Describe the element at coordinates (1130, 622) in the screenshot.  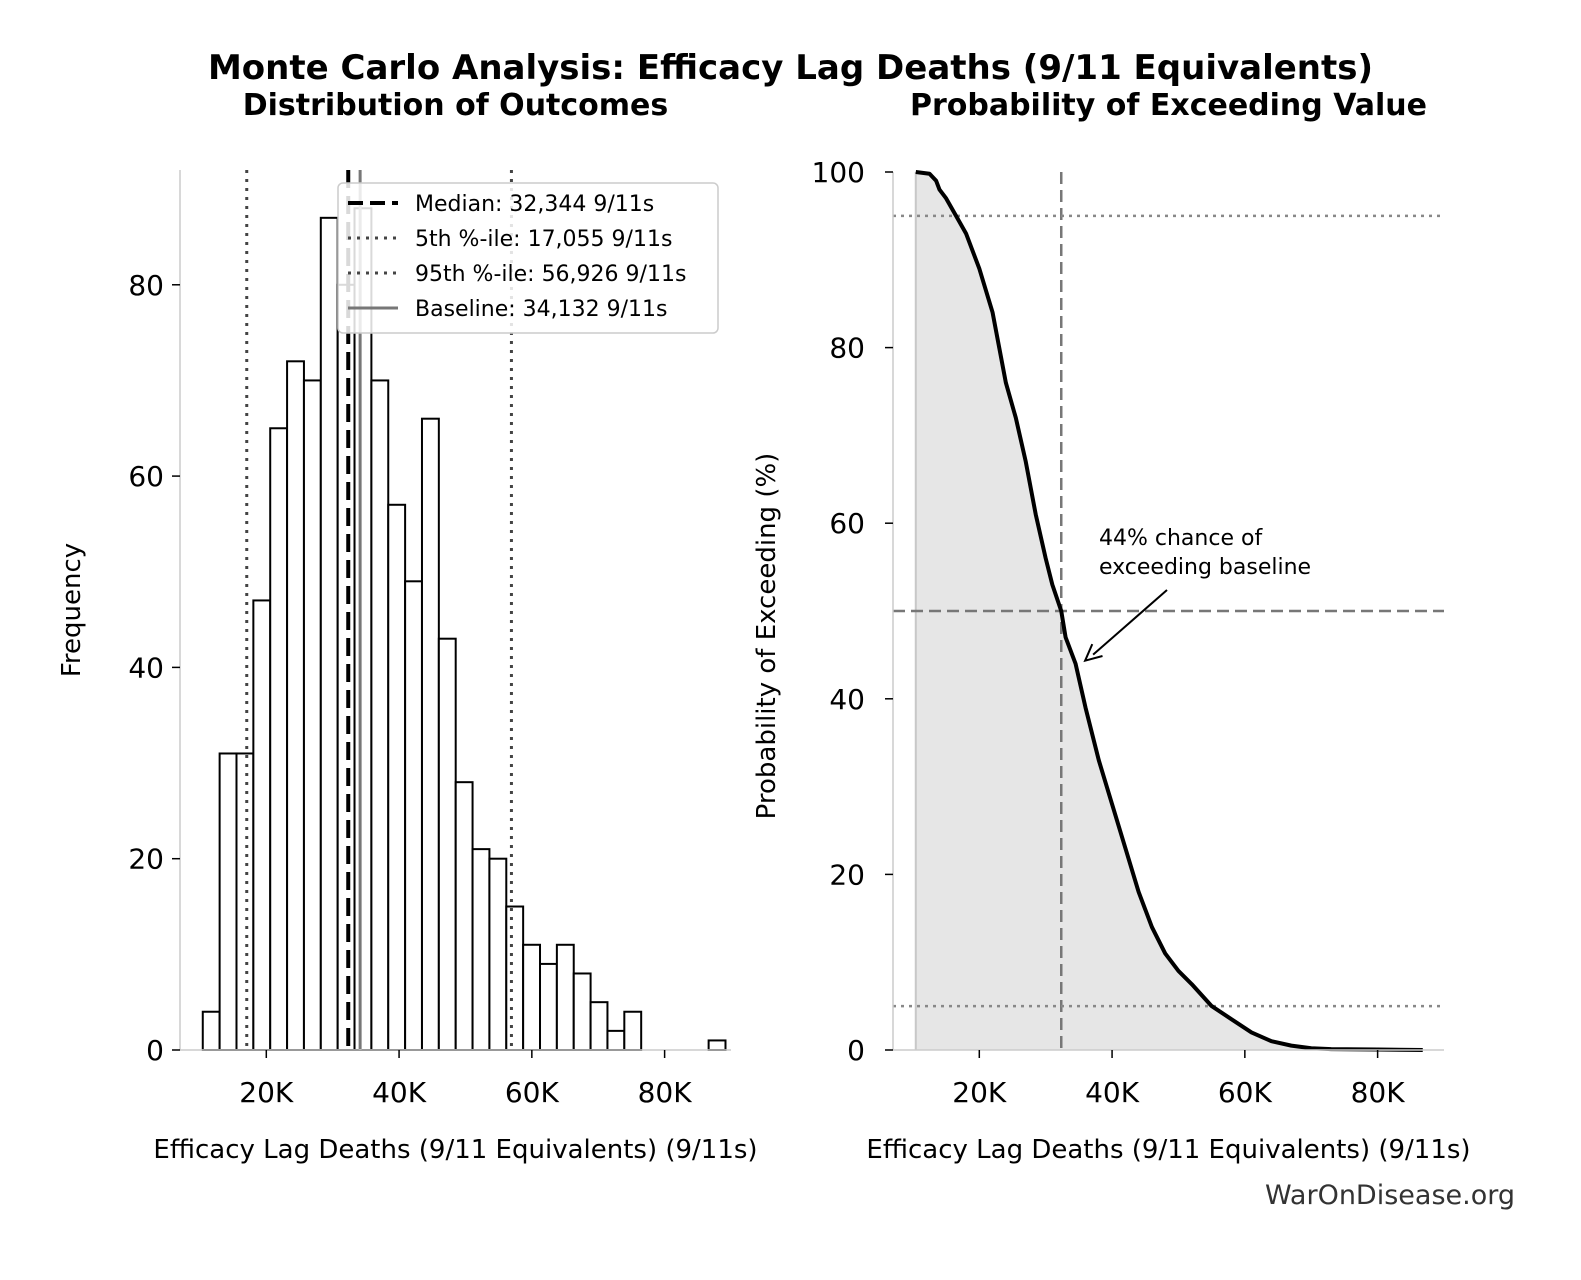
I see `annotation-arrow-shaft` at that location.